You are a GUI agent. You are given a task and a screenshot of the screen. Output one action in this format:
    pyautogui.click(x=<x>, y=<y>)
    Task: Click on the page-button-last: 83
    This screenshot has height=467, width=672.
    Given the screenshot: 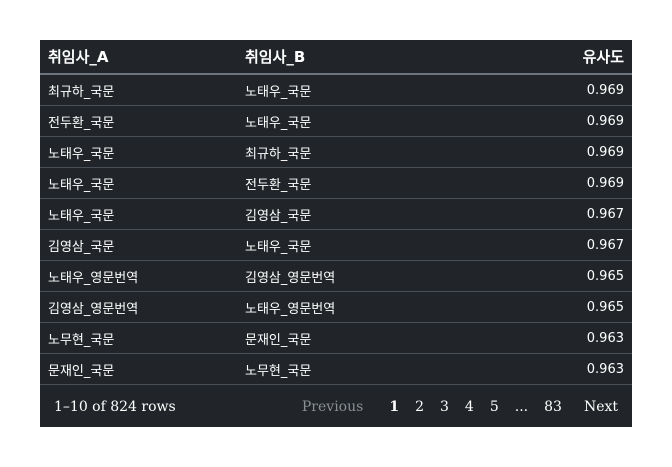 What is the action you would take?
    pyautogui.click(x=553, y=407)
    